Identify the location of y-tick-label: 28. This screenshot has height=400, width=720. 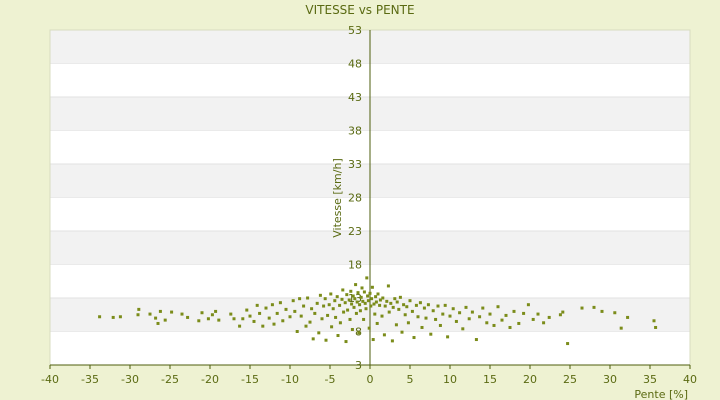
(355, 198).